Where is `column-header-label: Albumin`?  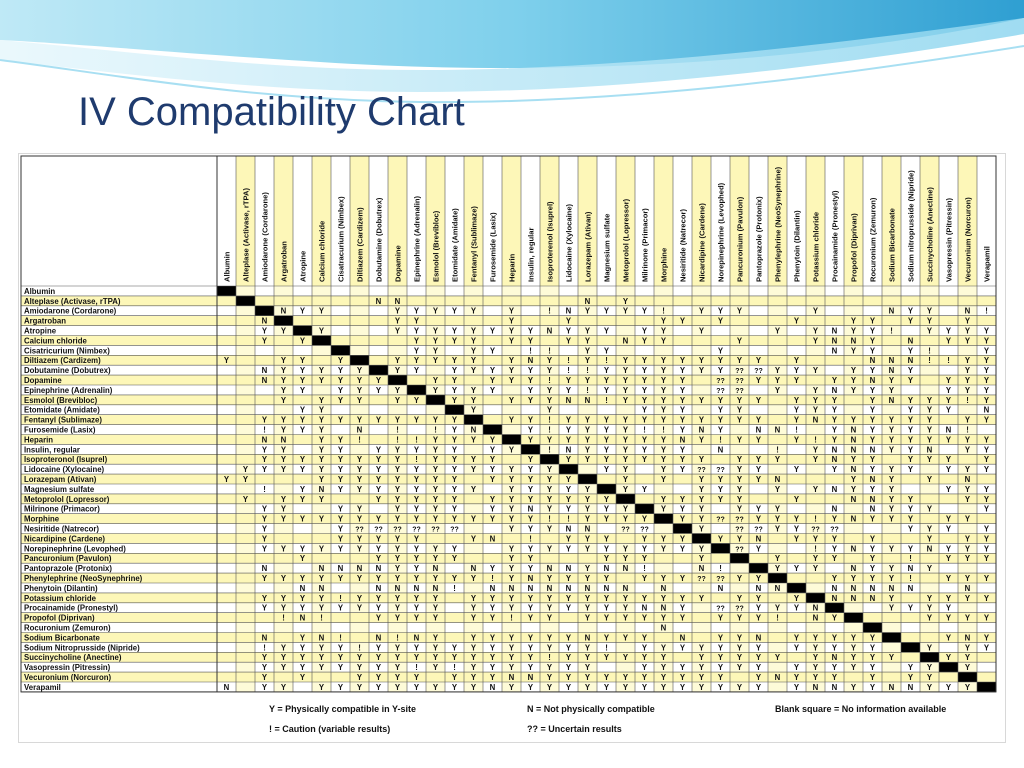 column-header-label: Albumin is located at coordinates (227, 266).